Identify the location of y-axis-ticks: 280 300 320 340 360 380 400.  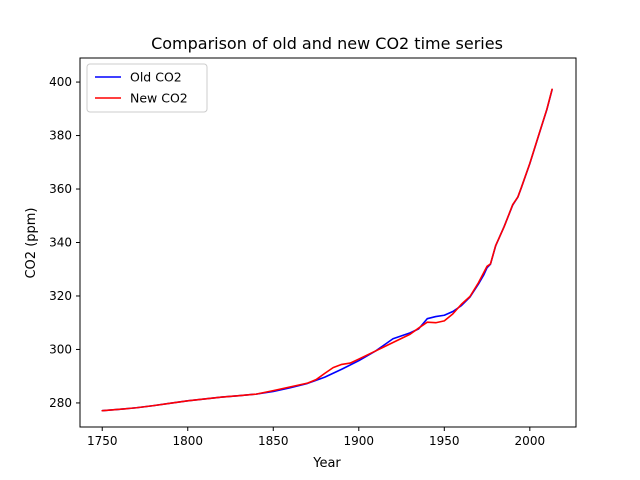
(64, 242).